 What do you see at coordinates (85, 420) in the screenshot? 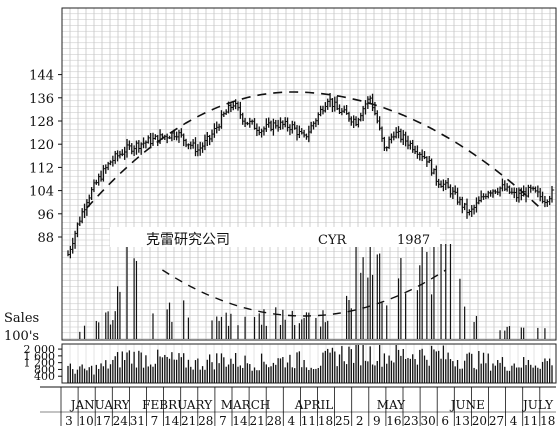
I see `week-date-label: 10` at bounding box center [85, 420].